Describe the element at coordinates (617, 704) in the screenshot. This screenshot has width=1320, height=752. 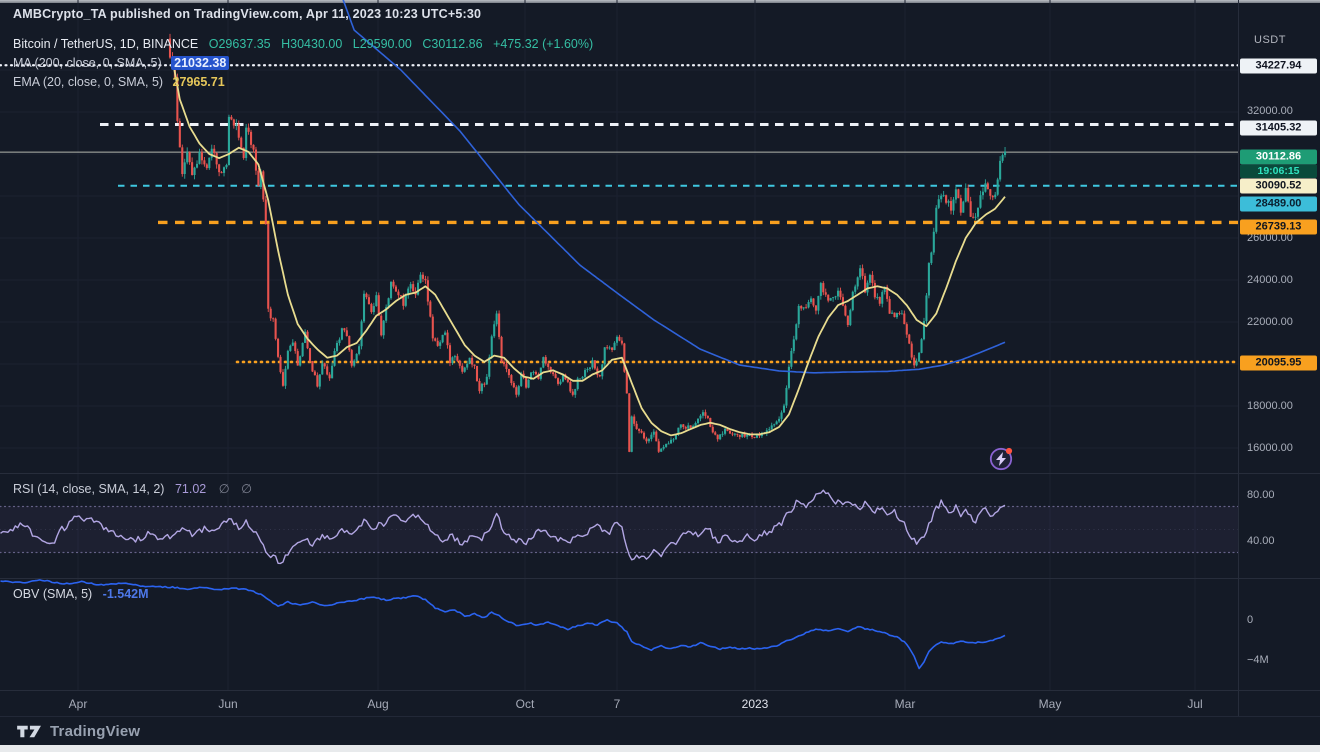
I see `time-axis-label: 7` at that location.